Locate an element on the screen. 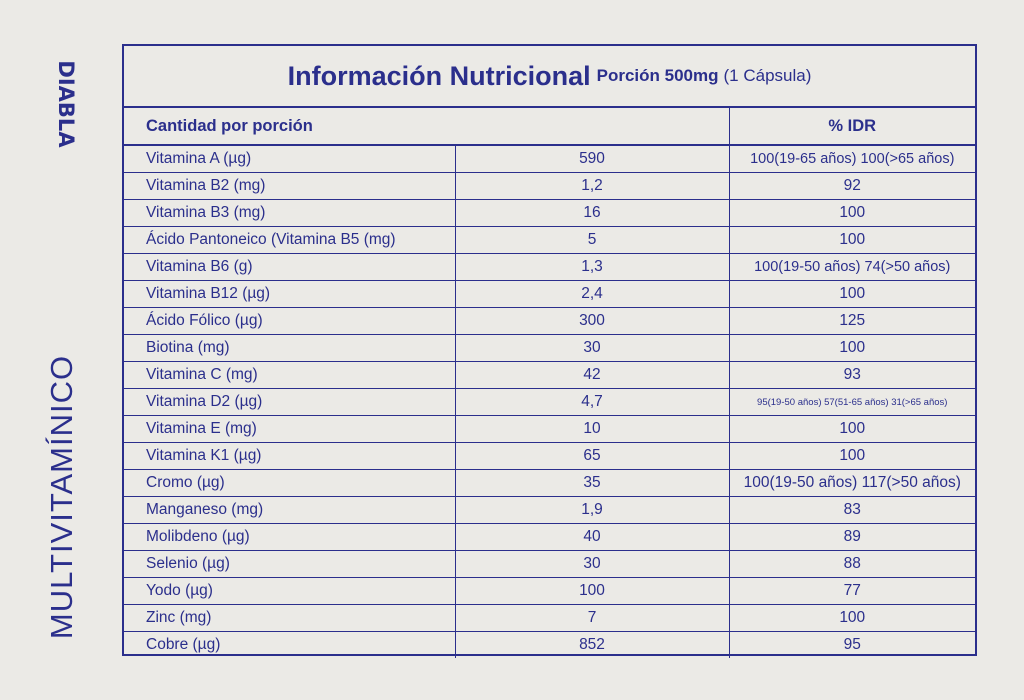 This screenshot has width=1024, height=700. nutrient-name: Ácido Pantoneico (Vitamina B5 (mg) is located at coordinates (290, 240).